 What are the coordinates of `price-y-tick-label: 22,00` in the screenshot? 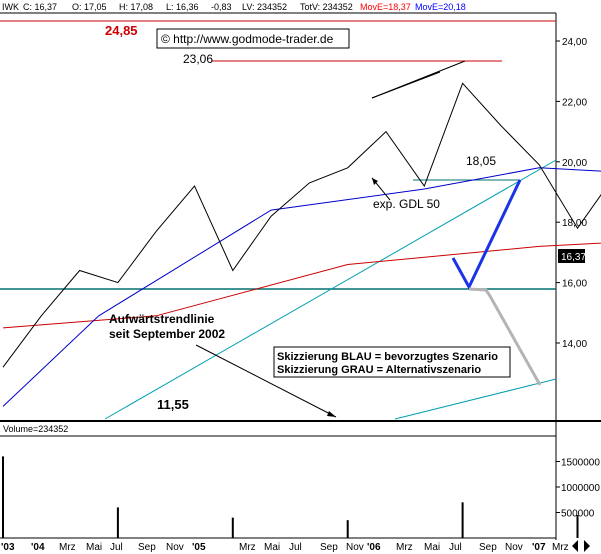 It's located at (574, 102).